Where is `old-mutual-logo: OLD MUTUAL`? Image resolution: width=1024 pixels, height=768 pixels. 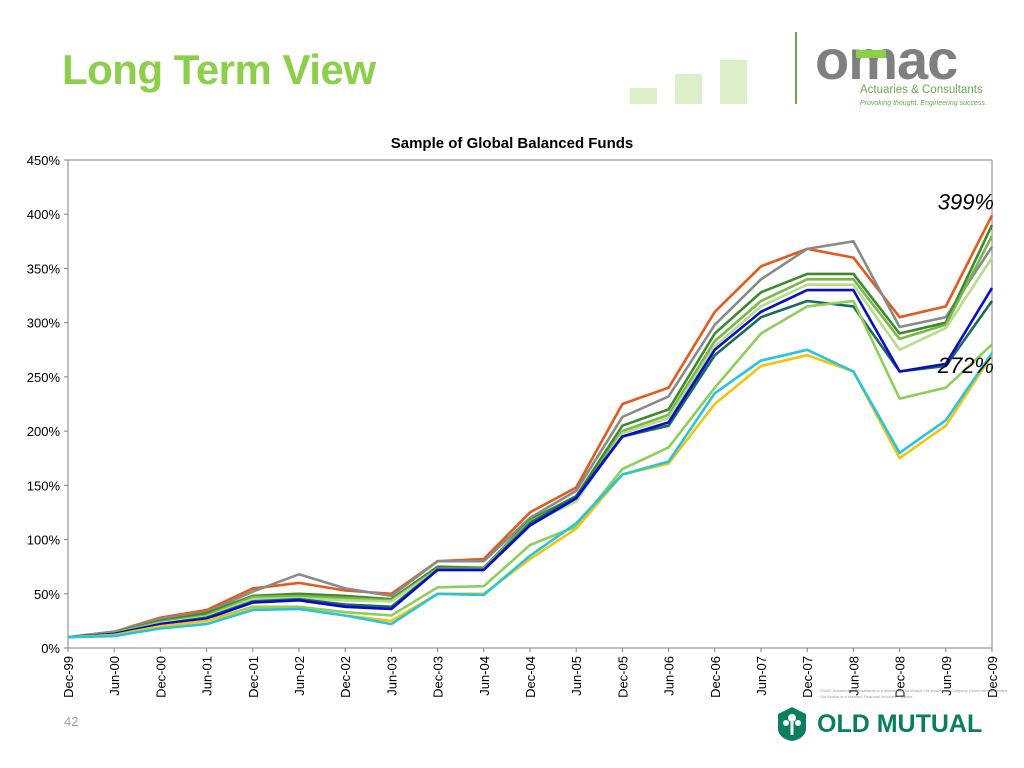
old-mutual-logo: OLD MUTUAL is located at coordinates (878, 724).